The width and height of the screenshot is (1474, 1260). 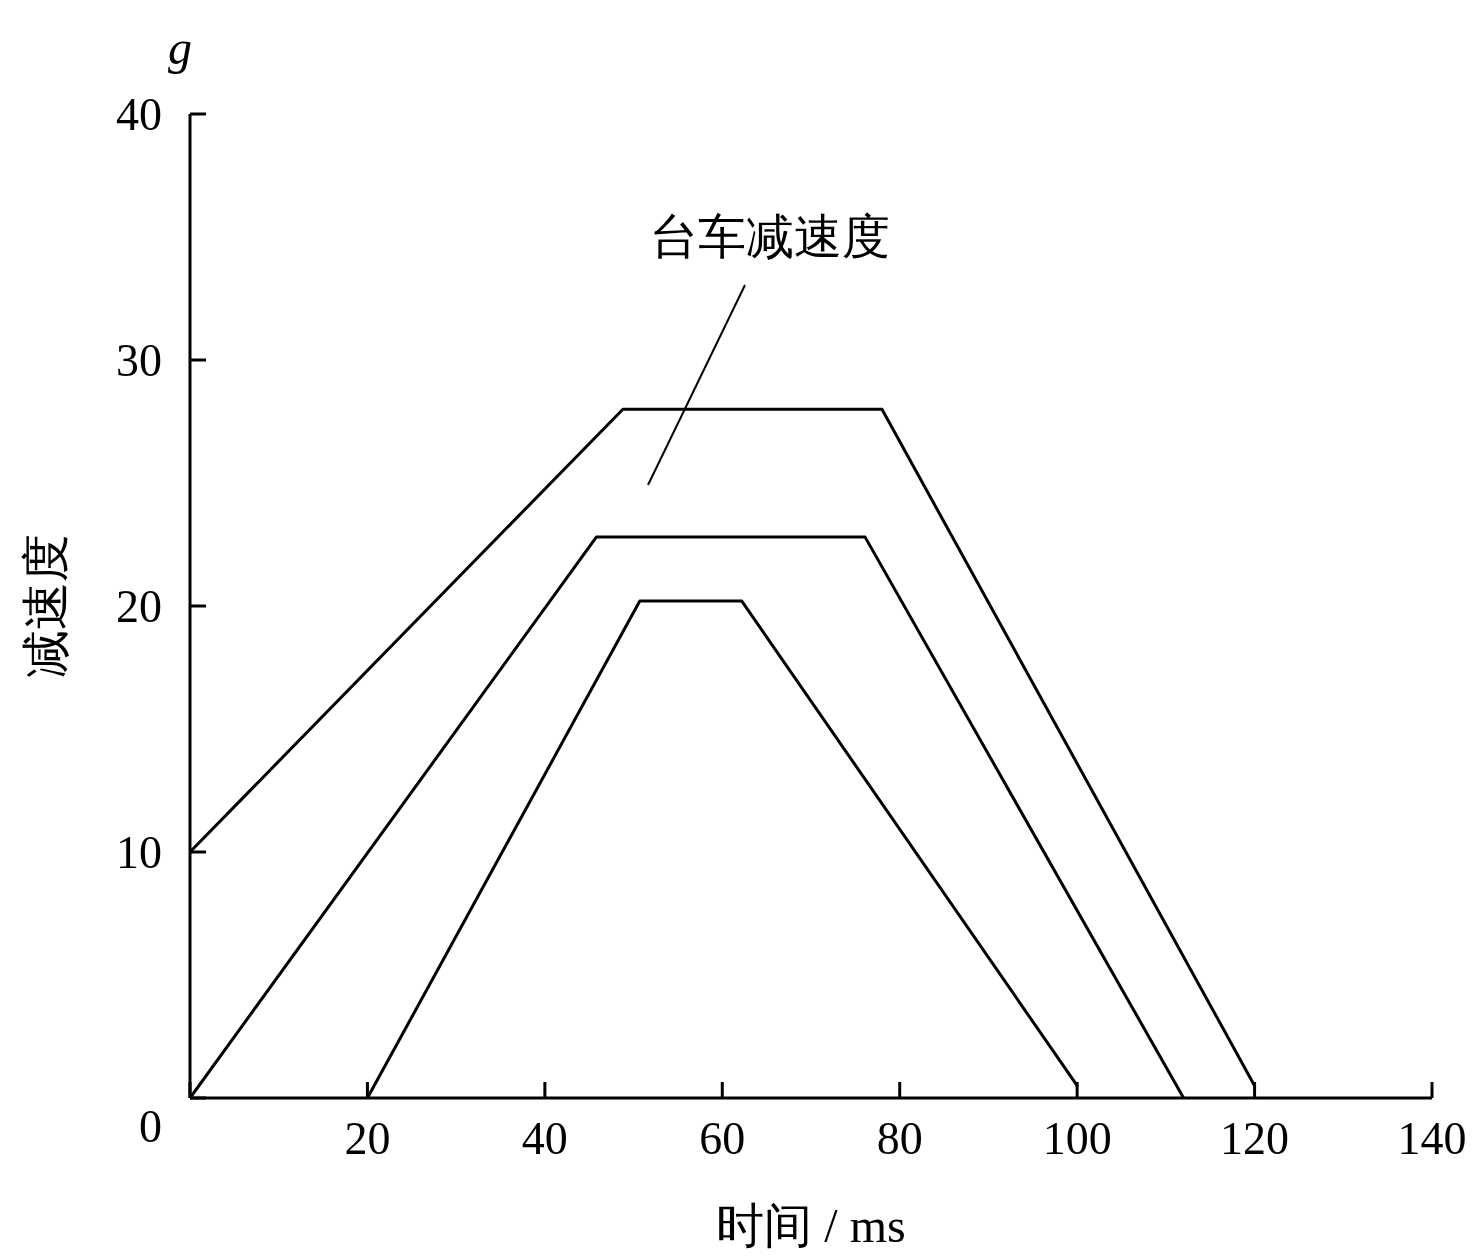 What do you see at coordinates (180, 47) in the screenshot?
I see `text: g` at bounding box center [180, 47].